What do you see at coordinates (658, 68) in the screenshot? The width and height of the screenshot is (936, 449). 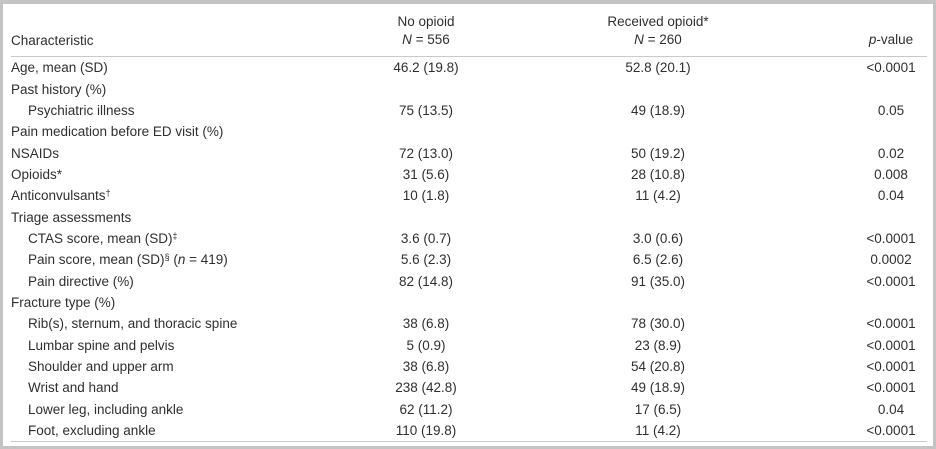 I see `received-opioid-cell: 52.8 (20.1)` at bounding box center [658, 68].